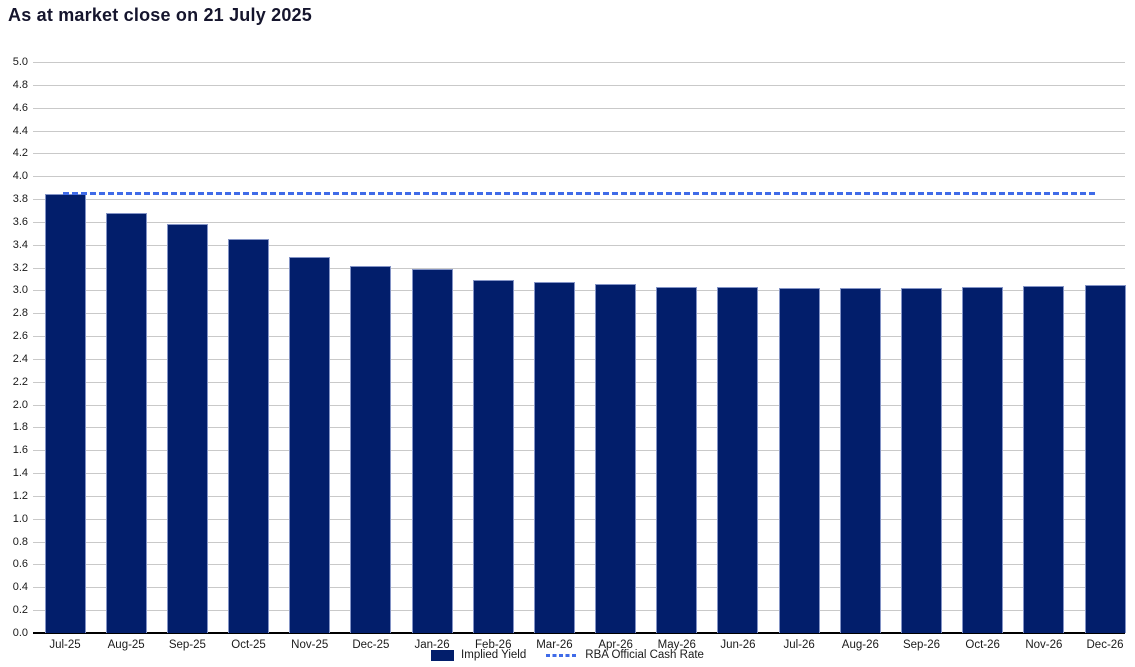 The image size is (1135, 667). Describe the element at coordinates (20, 62) in the screenshot. I see `y-axis-tick-label: 5.0` at that location.